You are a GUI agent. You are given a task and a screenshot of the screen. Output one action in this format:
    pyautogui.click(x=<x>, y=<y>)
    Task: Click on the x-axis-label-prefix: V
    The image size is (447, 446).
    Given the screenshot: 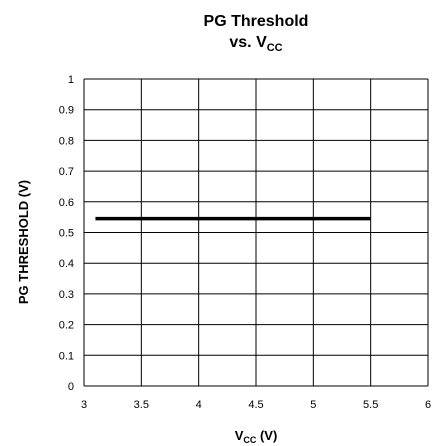 What is the action you would take?
    pyautogui.click(x=239, y=435)
    